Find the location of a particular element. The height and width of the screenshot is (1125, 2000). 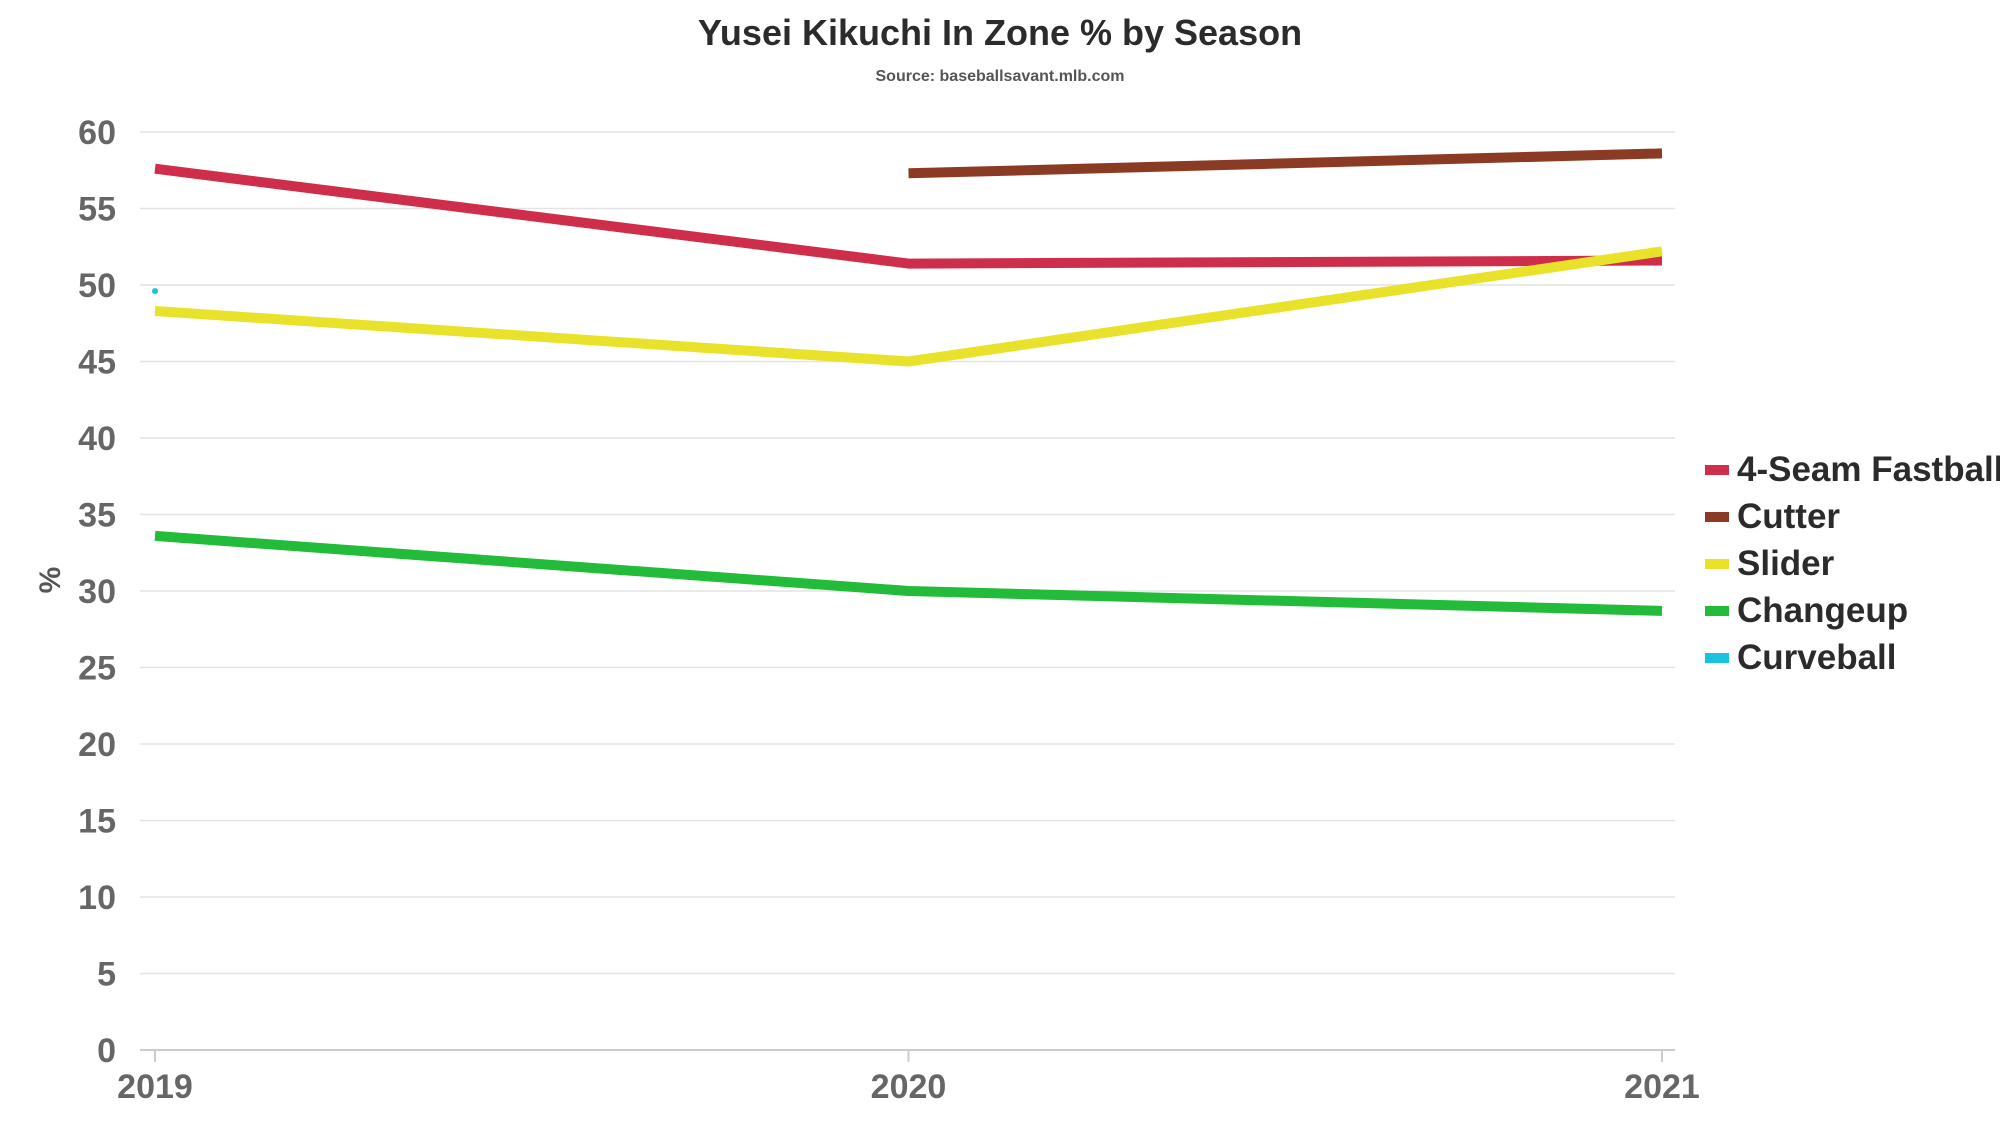

legend-label: Curveball is located at coordinates (1817, 657).